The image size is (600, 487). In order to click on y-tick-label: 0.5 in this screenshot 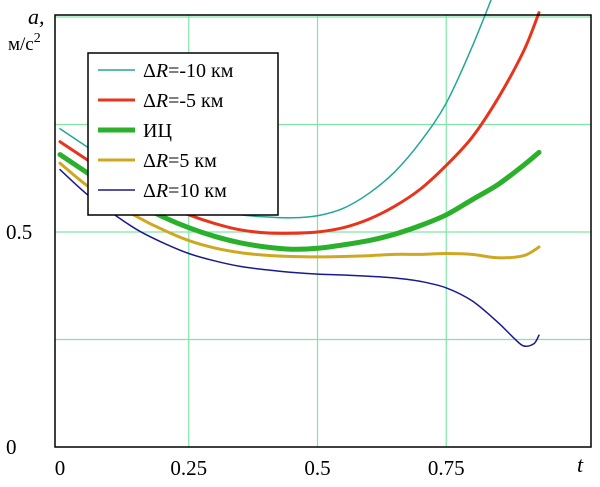, I will do `click(19, 232)`.